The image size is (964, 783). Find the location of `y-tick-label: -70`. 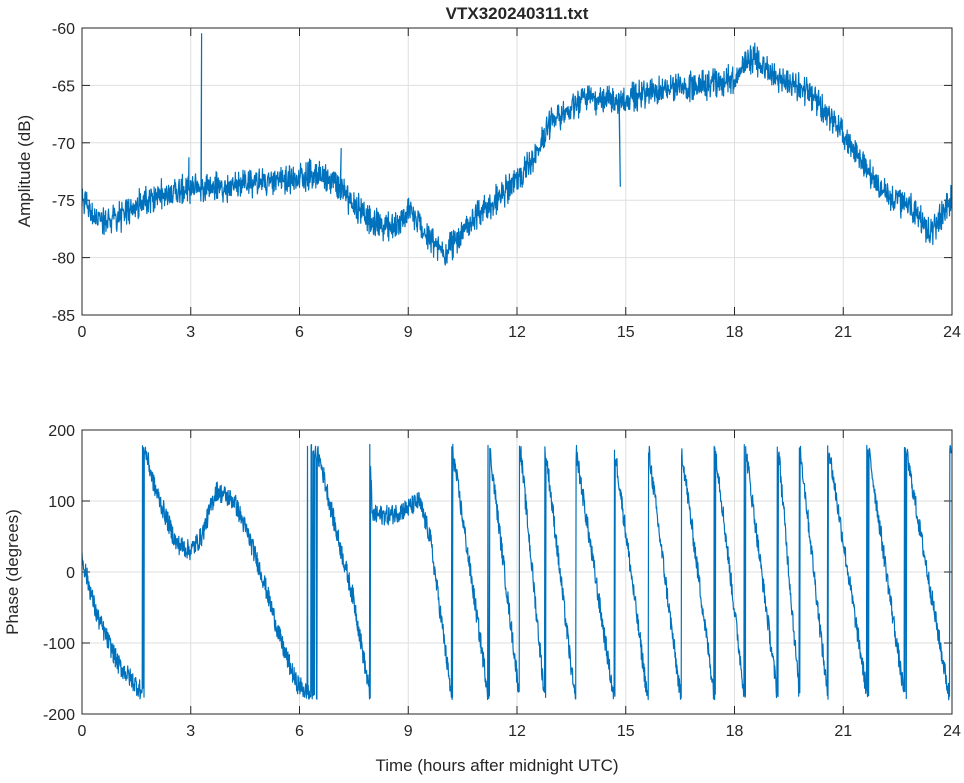

y-tick-label: -70 is located at coordinates (63, 144).